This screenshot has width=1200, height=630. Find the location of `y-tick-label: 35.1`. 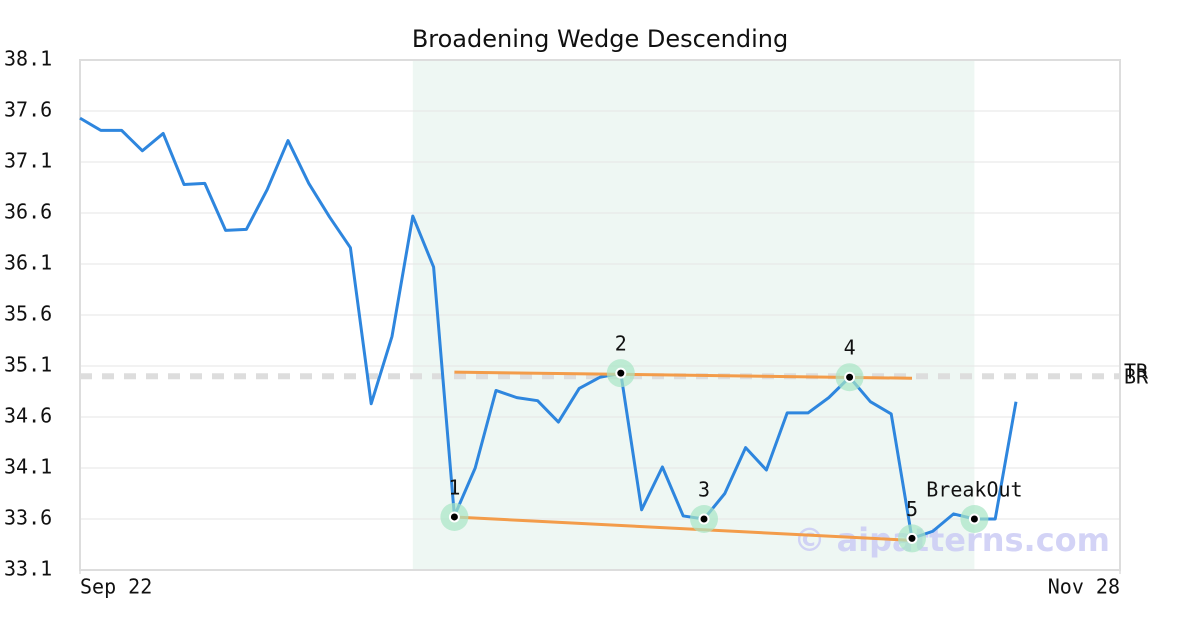

y-tick-label: 35.1 is located at coordinates (28, 365).